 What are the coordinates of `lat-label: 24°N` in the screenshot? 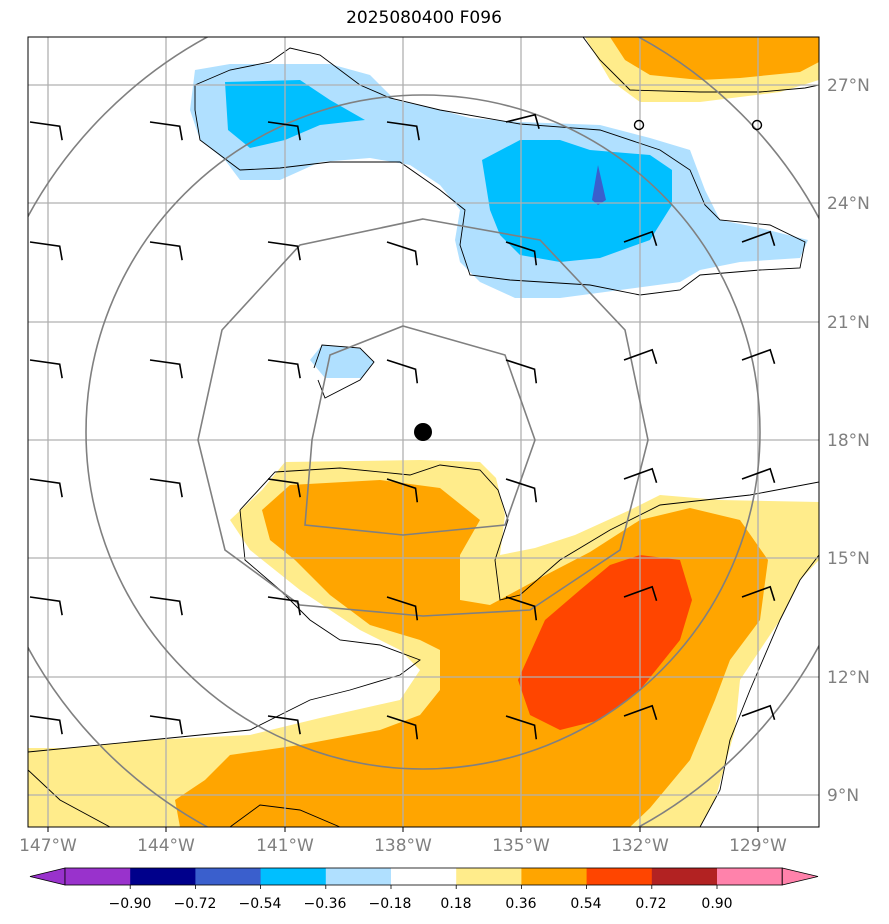 It's located at (848, 204).